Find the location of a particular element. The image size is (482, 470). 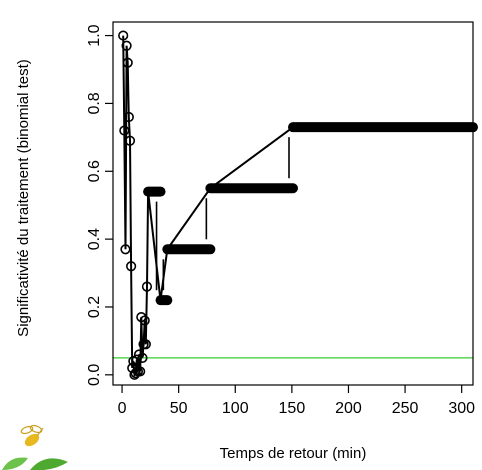

y-tick-label: 0.4 is located at coordinates (94, 239).